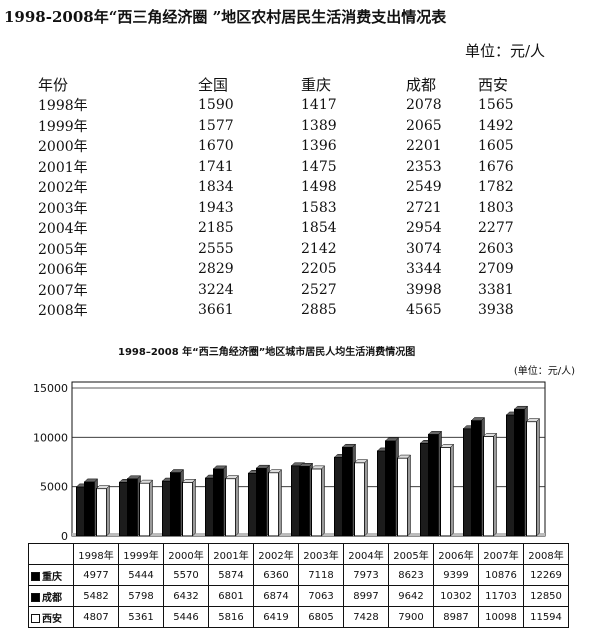 Image resolution: width=593 pixels, height=639 pixels. I want to click on header-xian: 西安, so click(493, 85).